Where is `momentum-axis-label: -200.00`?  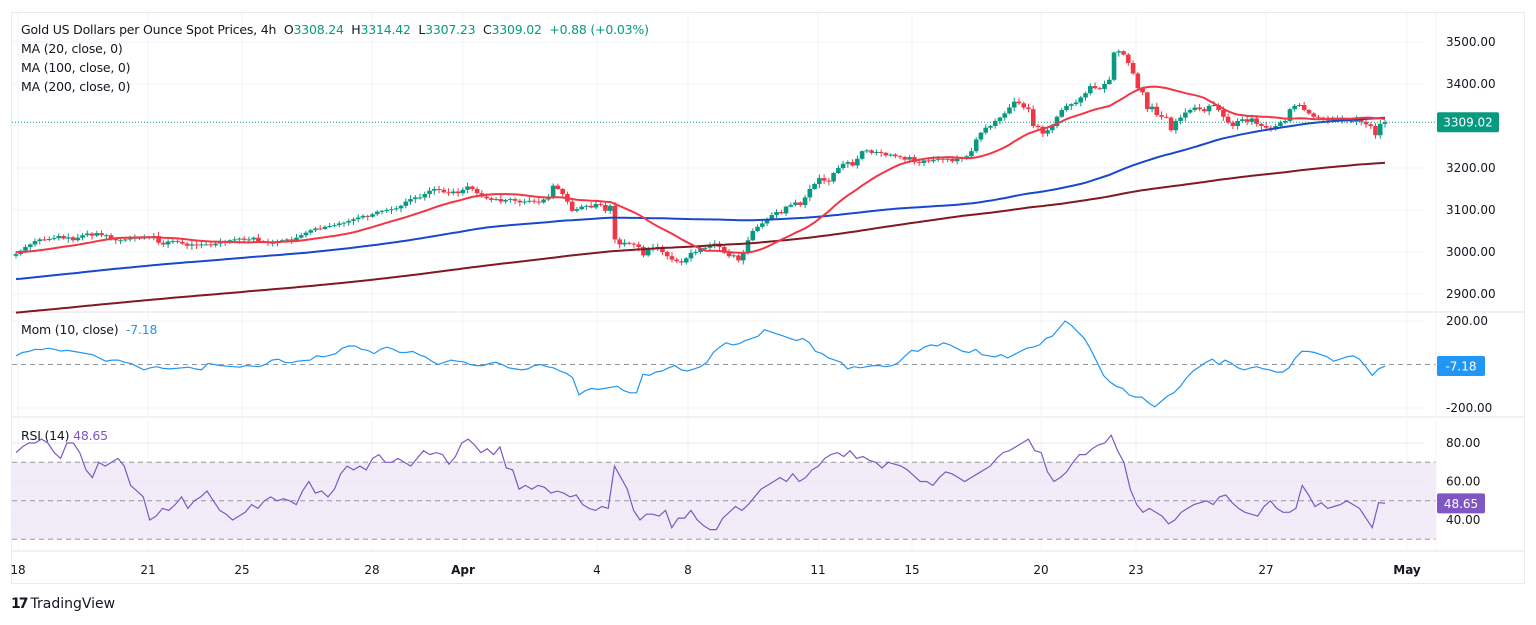
momentum-axis-label: -200.00 is located at coordinates (1469, 408).